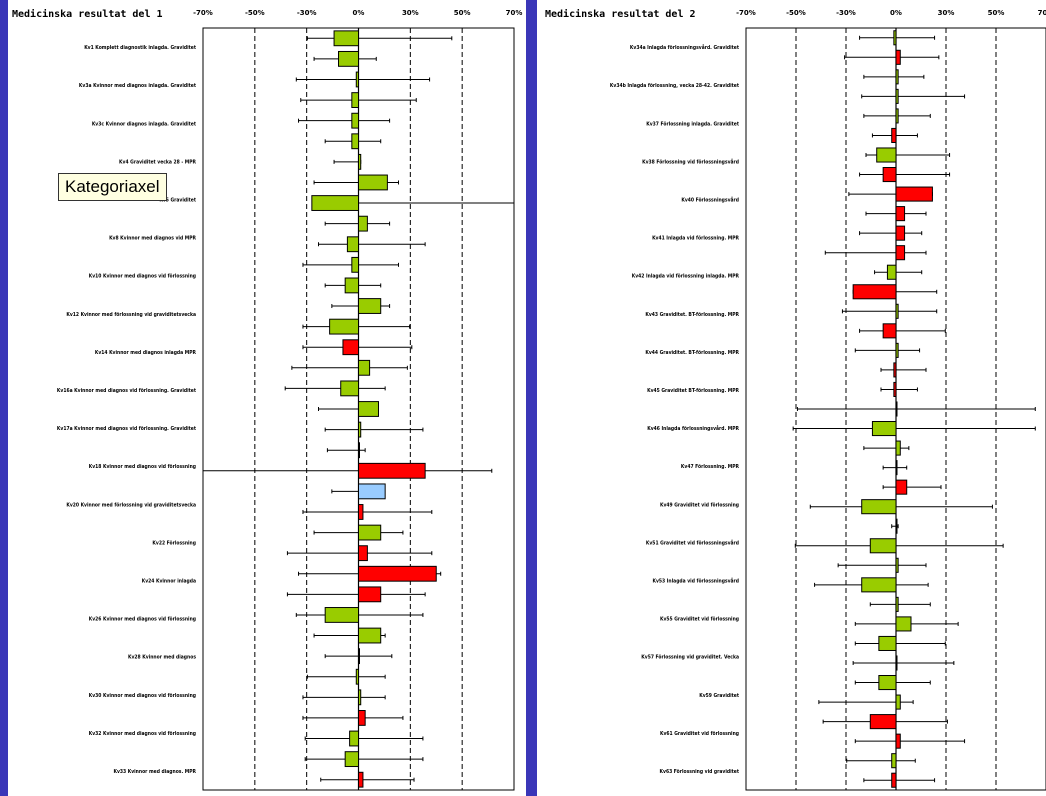  What do you see at coordinates (719, 696) in the screenshot?
I see `category-label: Kv59 Graviditet` at bounding box center [719, 696].